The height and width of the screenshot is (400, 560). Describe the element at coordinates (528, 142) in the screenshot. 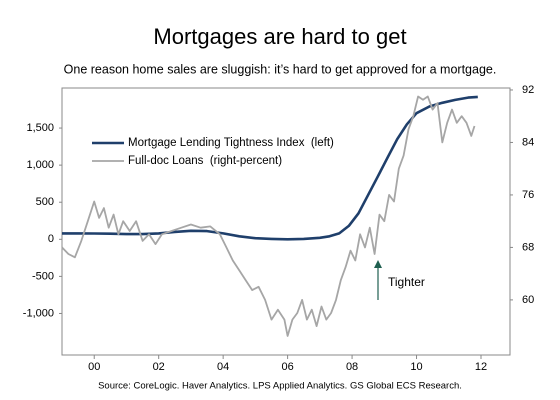

I see `y2-tick-label: 84` at that location.